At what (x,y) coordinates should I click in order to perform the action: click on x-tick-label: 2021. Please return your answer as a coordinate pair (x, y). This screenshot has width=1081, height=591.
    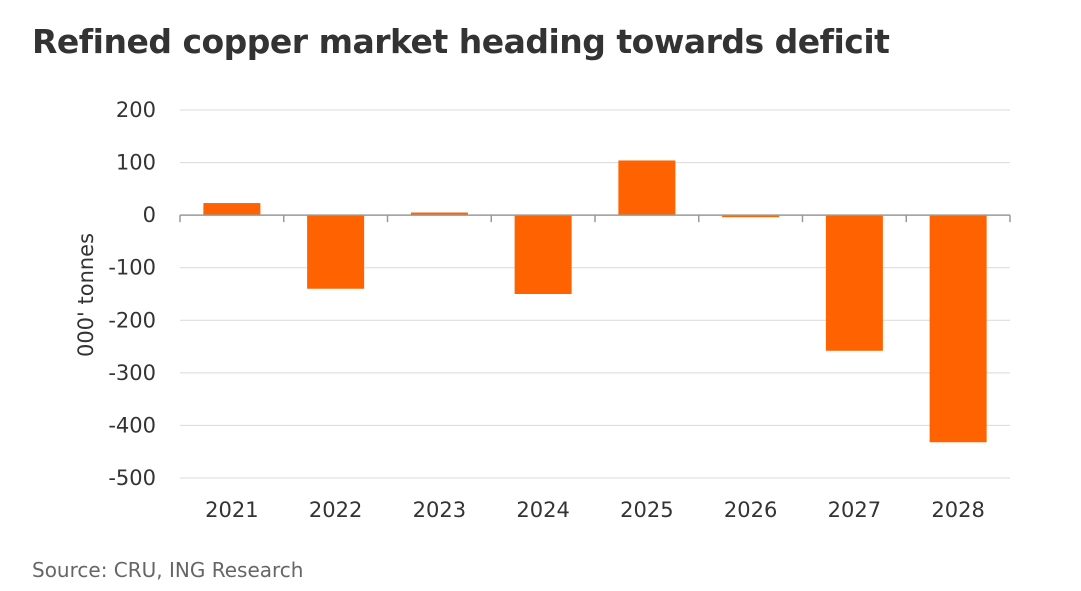
    Looking at the image, I should click on (231, 510).